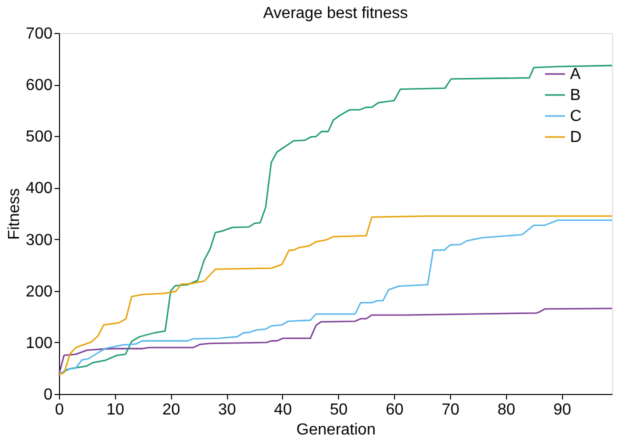 This screenshot has width=618, height=442. What do you see at coordinates (39, 189) in the screenshot?
I see `y-tick-label: 400` at bounding box center [39, 189].